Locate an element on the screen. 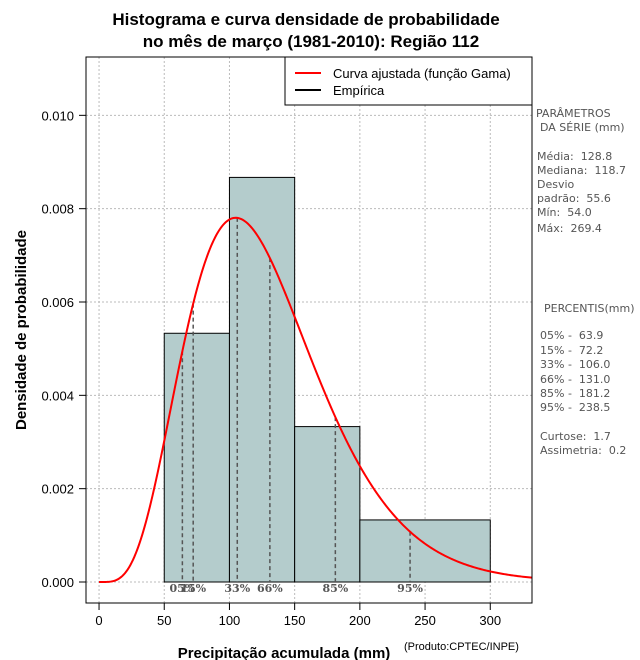  stat-curtose: Curtose: 1.7 is located at coordinates (575, 436).